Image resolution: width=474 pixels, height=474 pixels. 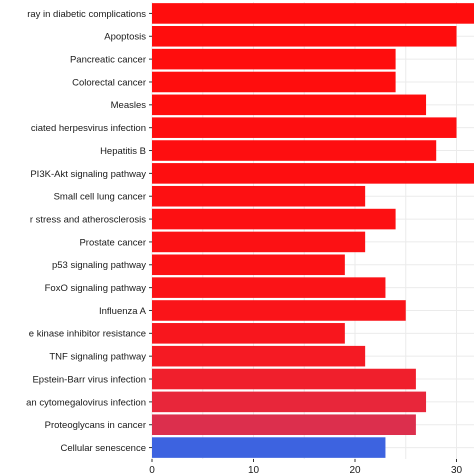 What do you see at coordinates (89, 379) in the screenshot?
I see `category-label-16: Epstein-Barr virus infection` at bounding box center [89, 379].